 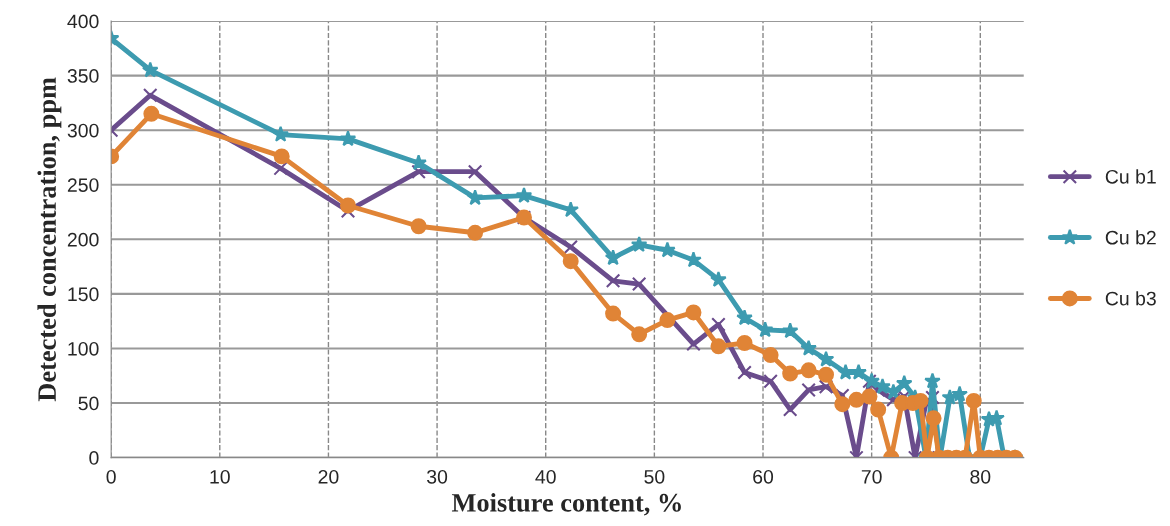 What do you see at coordinates (566, 504) in the screenshot?
I see `x-axis-title: Moisture content, %` at bounding box center [566, 504].